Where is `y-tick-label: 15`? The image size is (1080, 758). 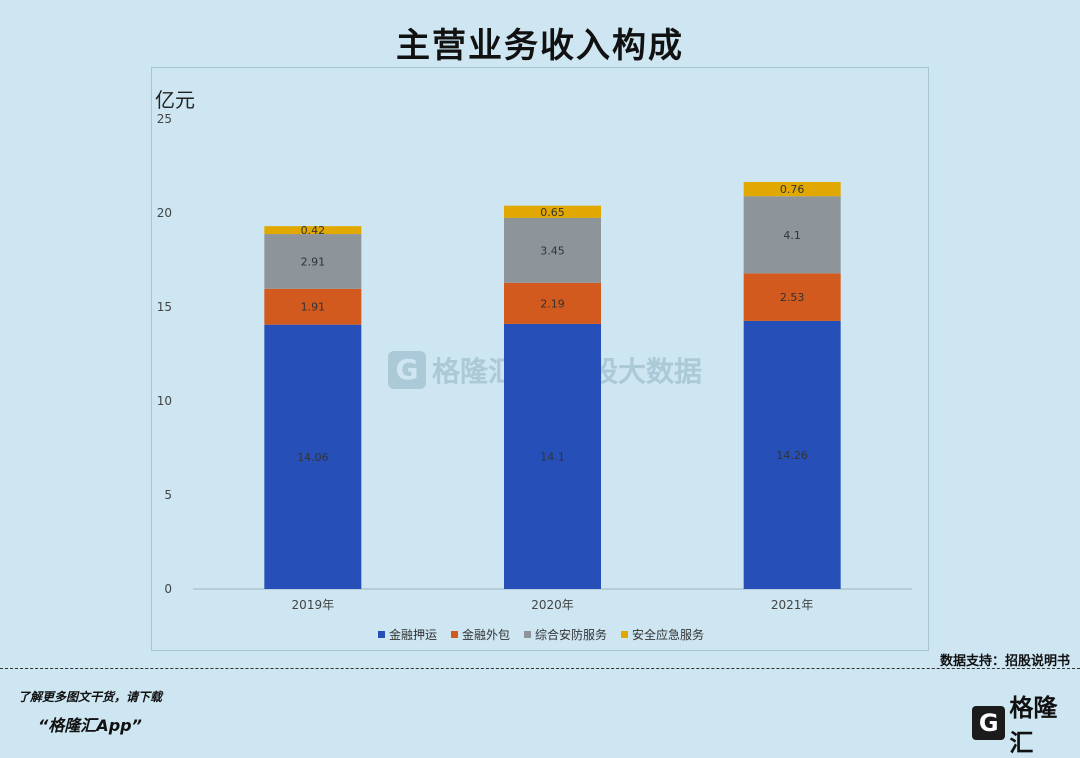 y-tick-label: 15 is located at coordinates (164, 307).